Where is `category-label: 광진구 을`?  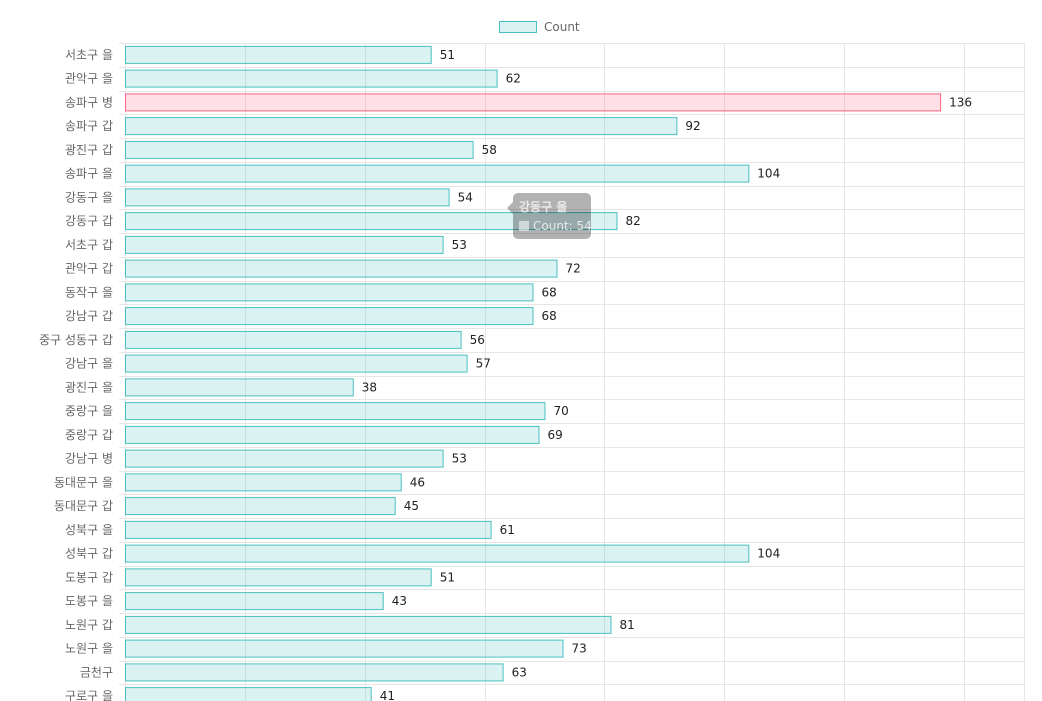
category-label: 광진구 을 is located at coordinates (89, 387).